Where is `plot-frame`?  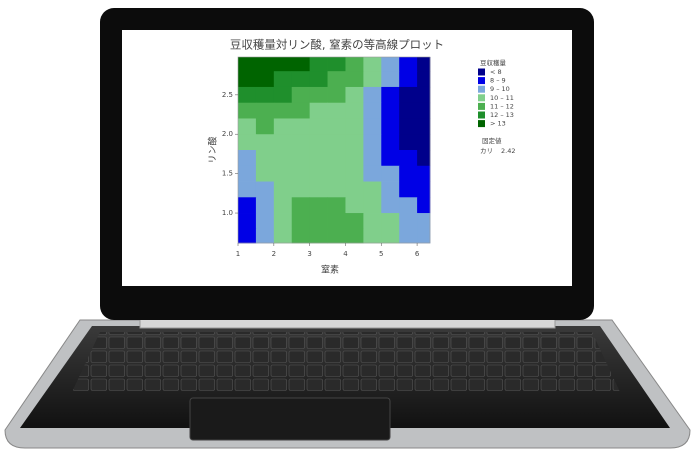 plot-frame is located at coordinates (334, 150).